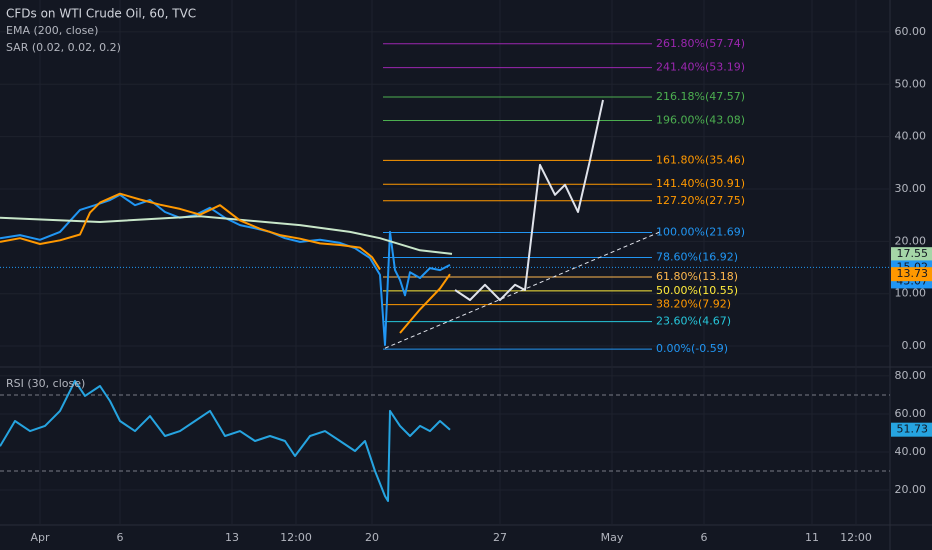 This screenshot has height=550, width=932. Describe the element at coordinates (101, 14) in the screenshot. I see `chart-title: CFDs on WTI Crude Oil, 60, TVC` at that location.